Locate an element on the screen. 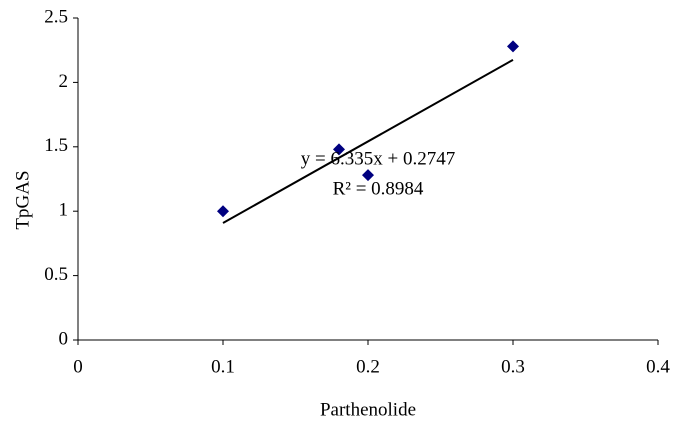 The width and height of the screenshot is (675, 425). x-tick-label: 0.2 is located at coordinates (368, 366).